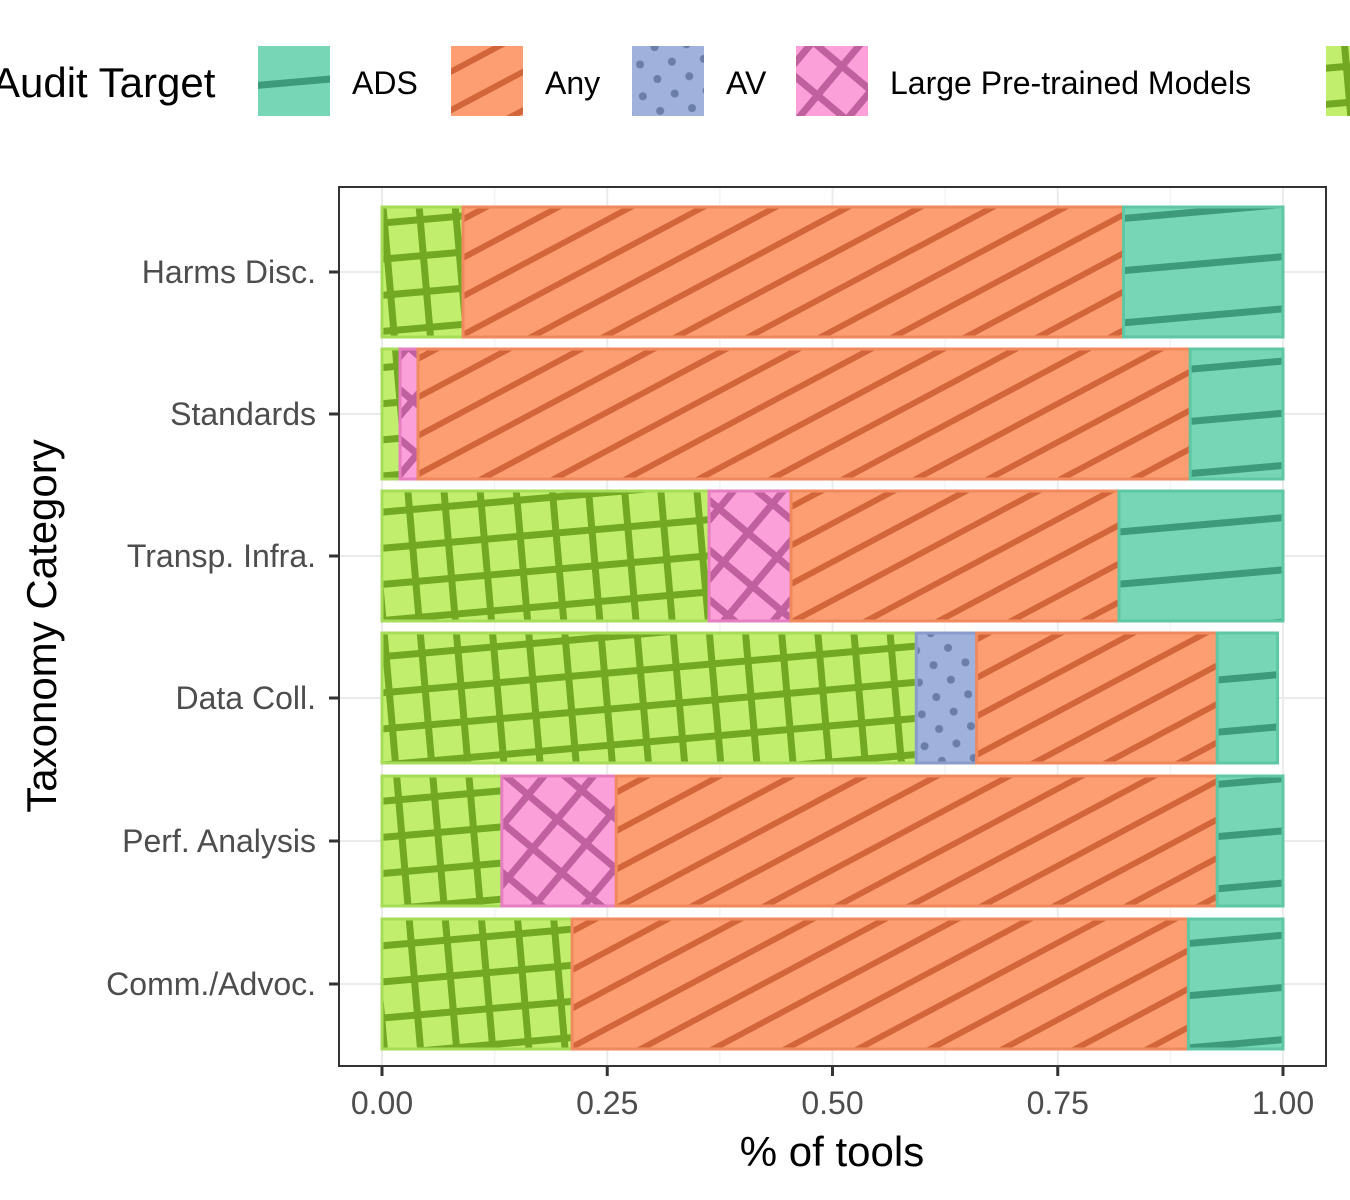 The height and width of the screenshot is (1200, 1350). I want to click on legend-key-lpm-pattern, so click(832, 81).